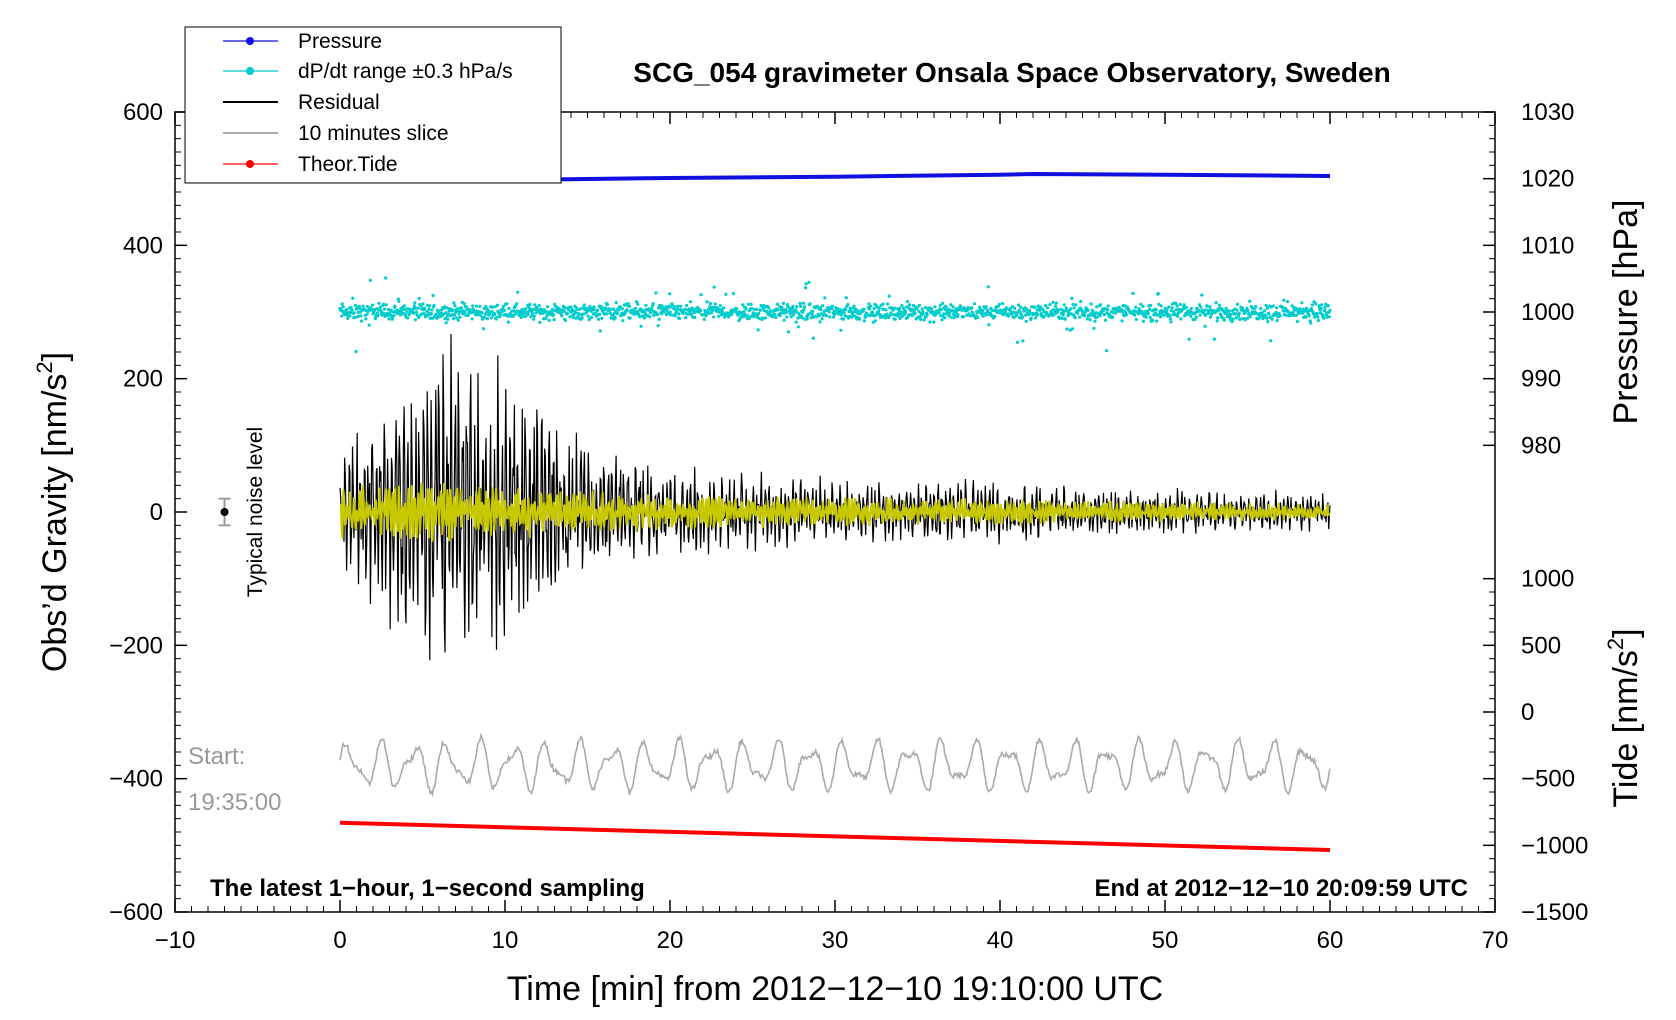  I want to click on pressure-tick-label: 1030, so click(1547, 112).